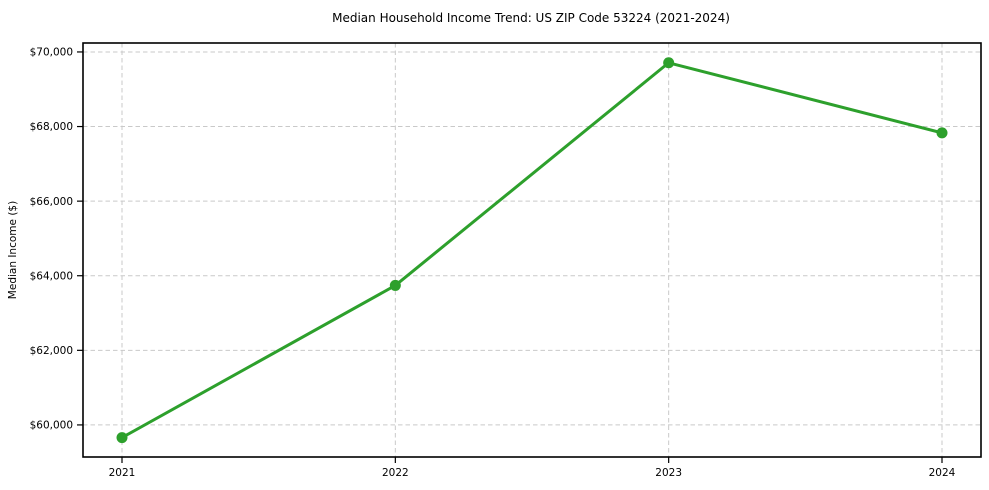  I want to click on x-tick-label: 2023, so click(668, 473).